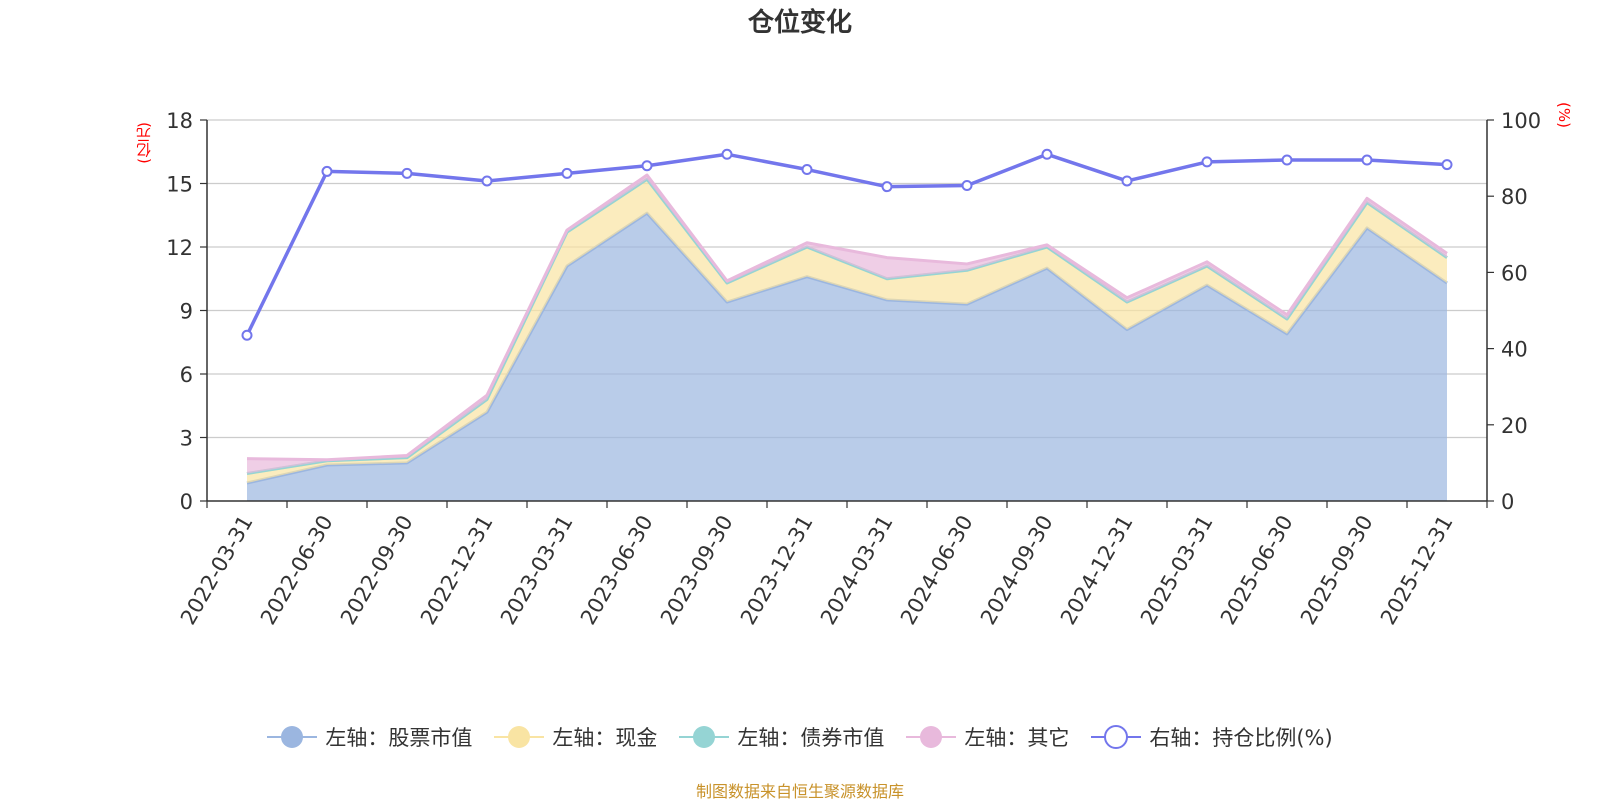 This screenshot has height=802, width=1600. What do you see at coordinates (186, 502) in the screenshot?
I see `left-tick-label: 0` at bounding box center [186, 502].